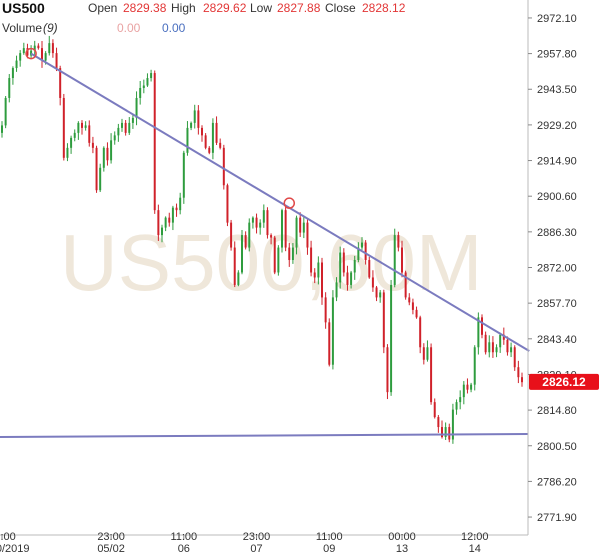  What do you see at coordinates (557, 19) in the screenshot?
I see `y-tick-label: 2972.10` at bounding box center [557, 19].